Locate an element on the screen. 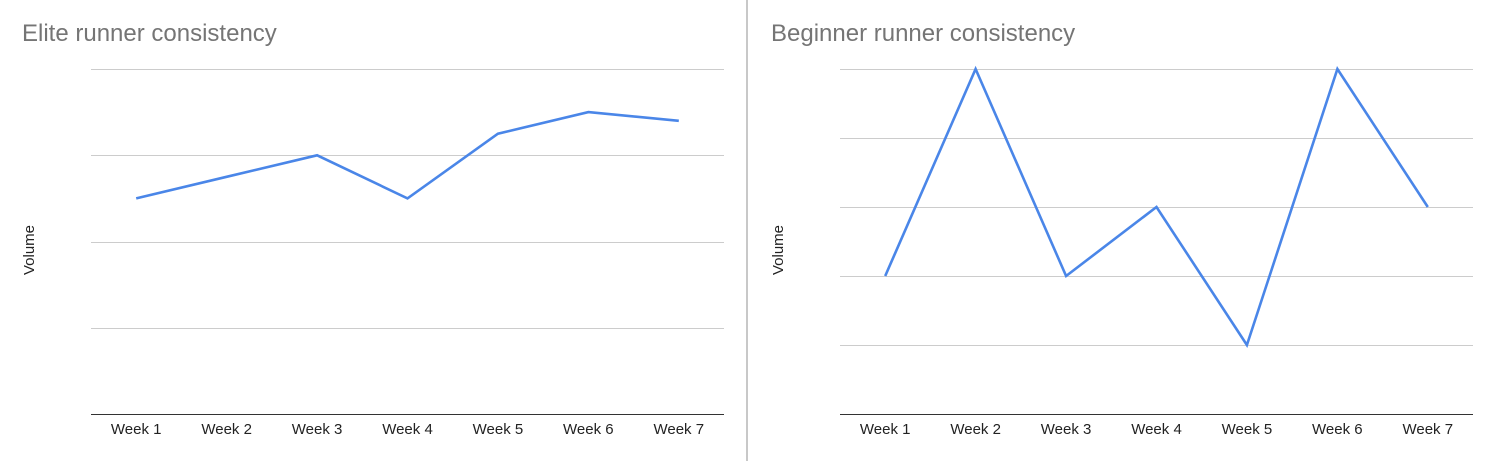 Image resolution: width=1500 pixels, height=461 pixels. beginner-x-tick-label: Week 4 is located at coordinates (1156, 429).